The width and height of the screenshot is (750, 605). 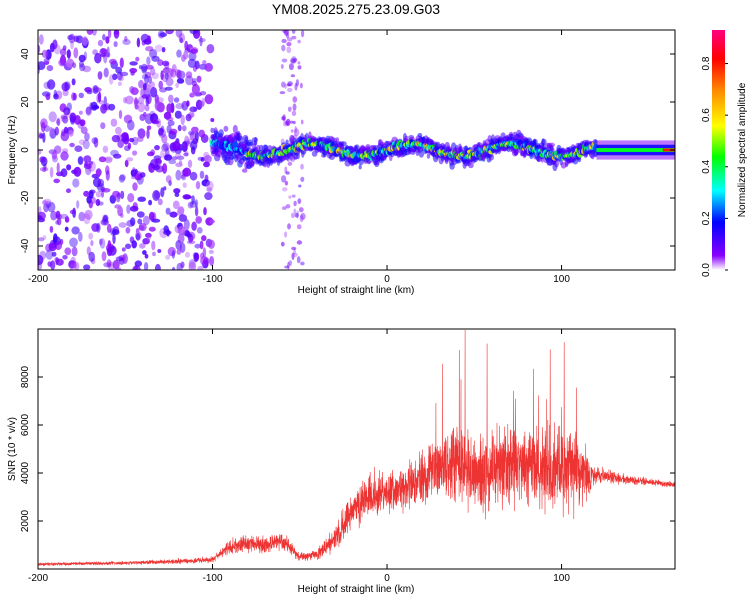 I want to click on spectrogram-x-label: Height of straight line (km), so click(x=356, y=290).